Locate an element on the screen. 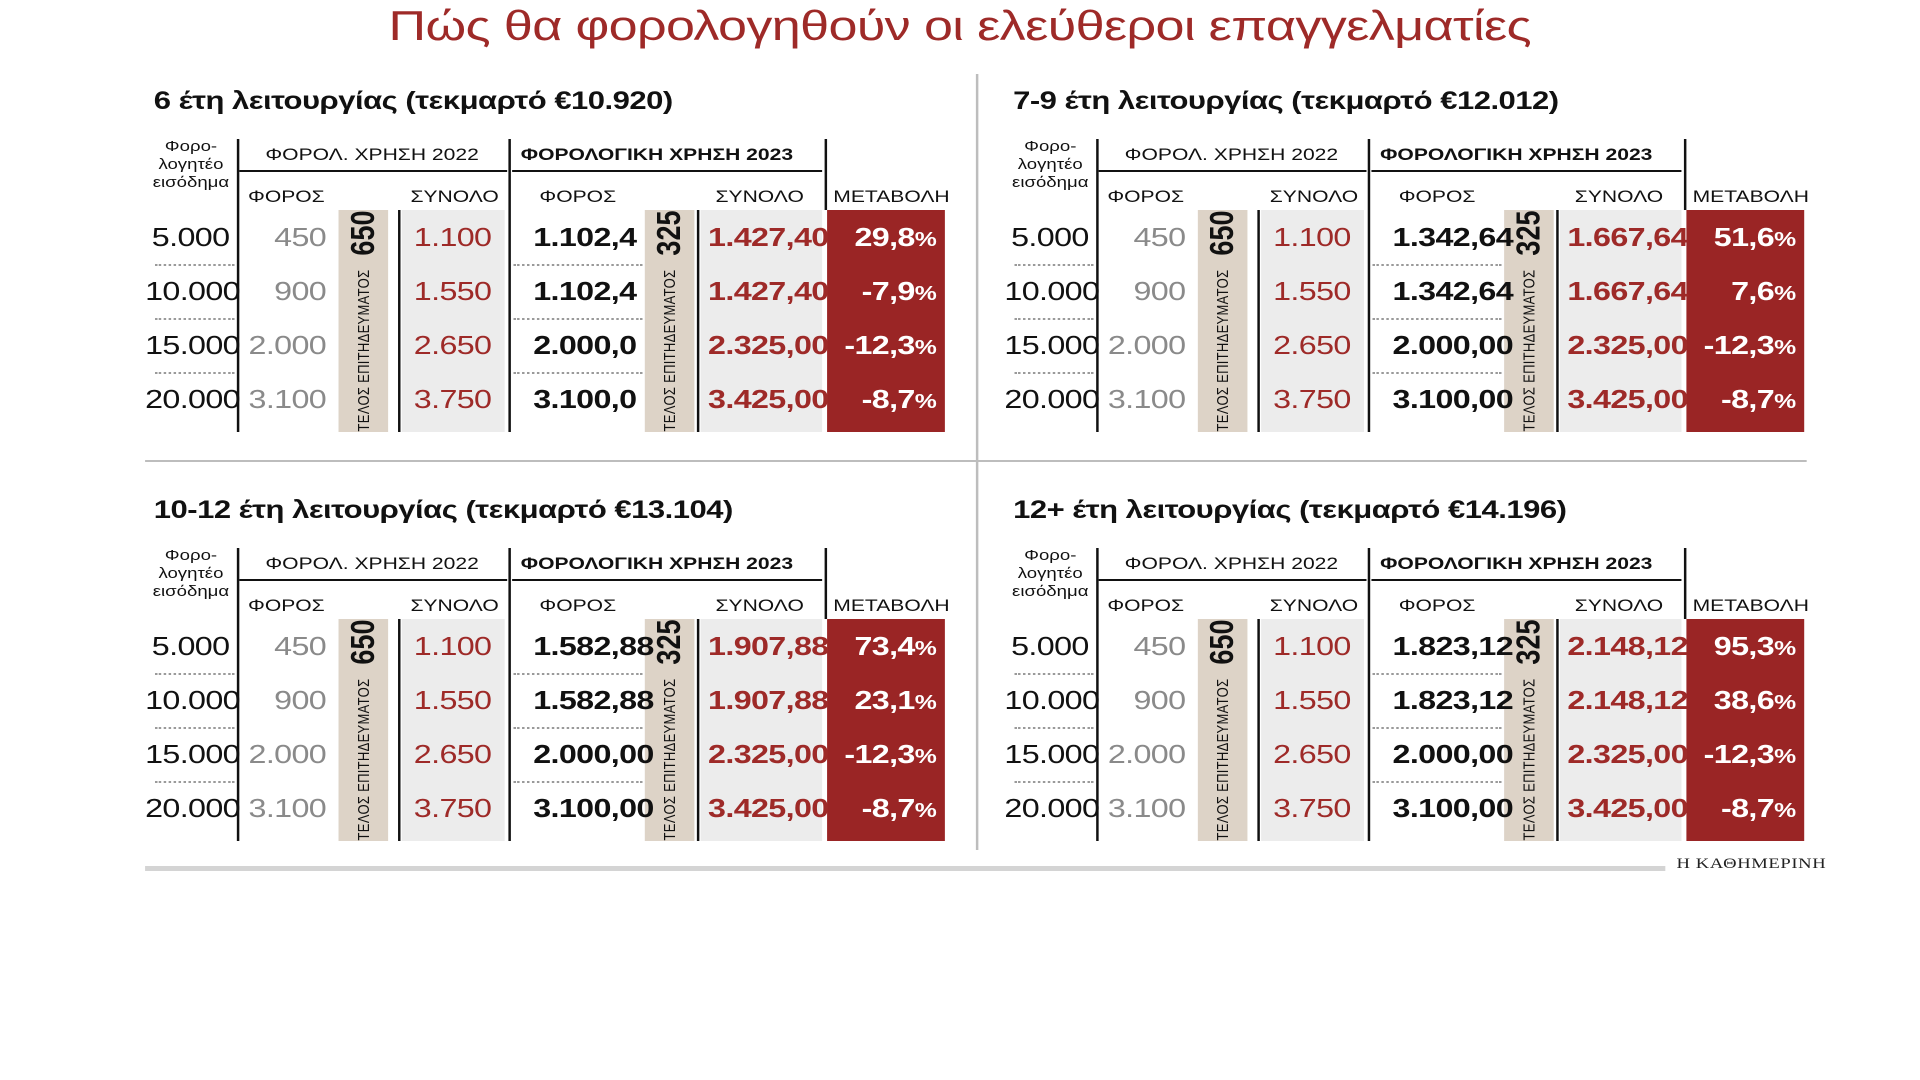  publisher-credit: Η ΚΑΘΗΜΕΡΙΝΗ is located at coordinates (1751, 864).